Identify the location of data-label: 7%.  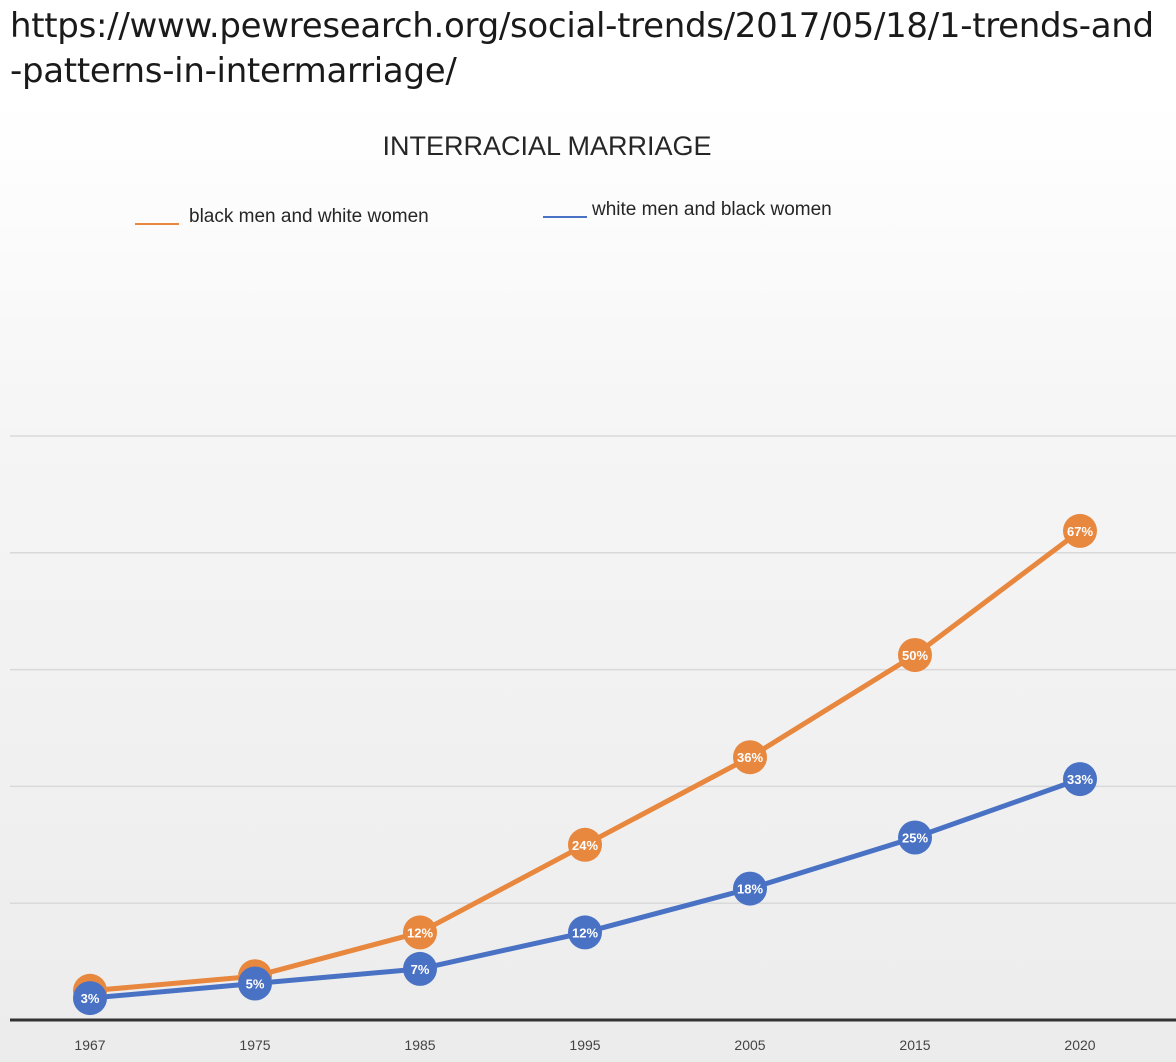
(420, 969).